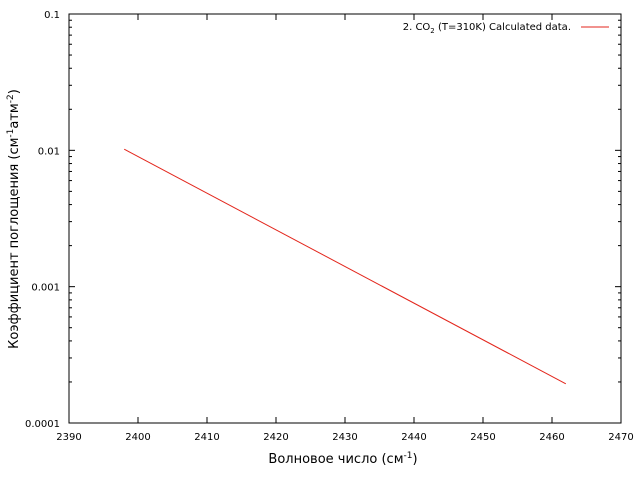 This screenshot has height=480, width=640. I want to click on x-axis-label: Волновое число (см-1), so click(342, 459).